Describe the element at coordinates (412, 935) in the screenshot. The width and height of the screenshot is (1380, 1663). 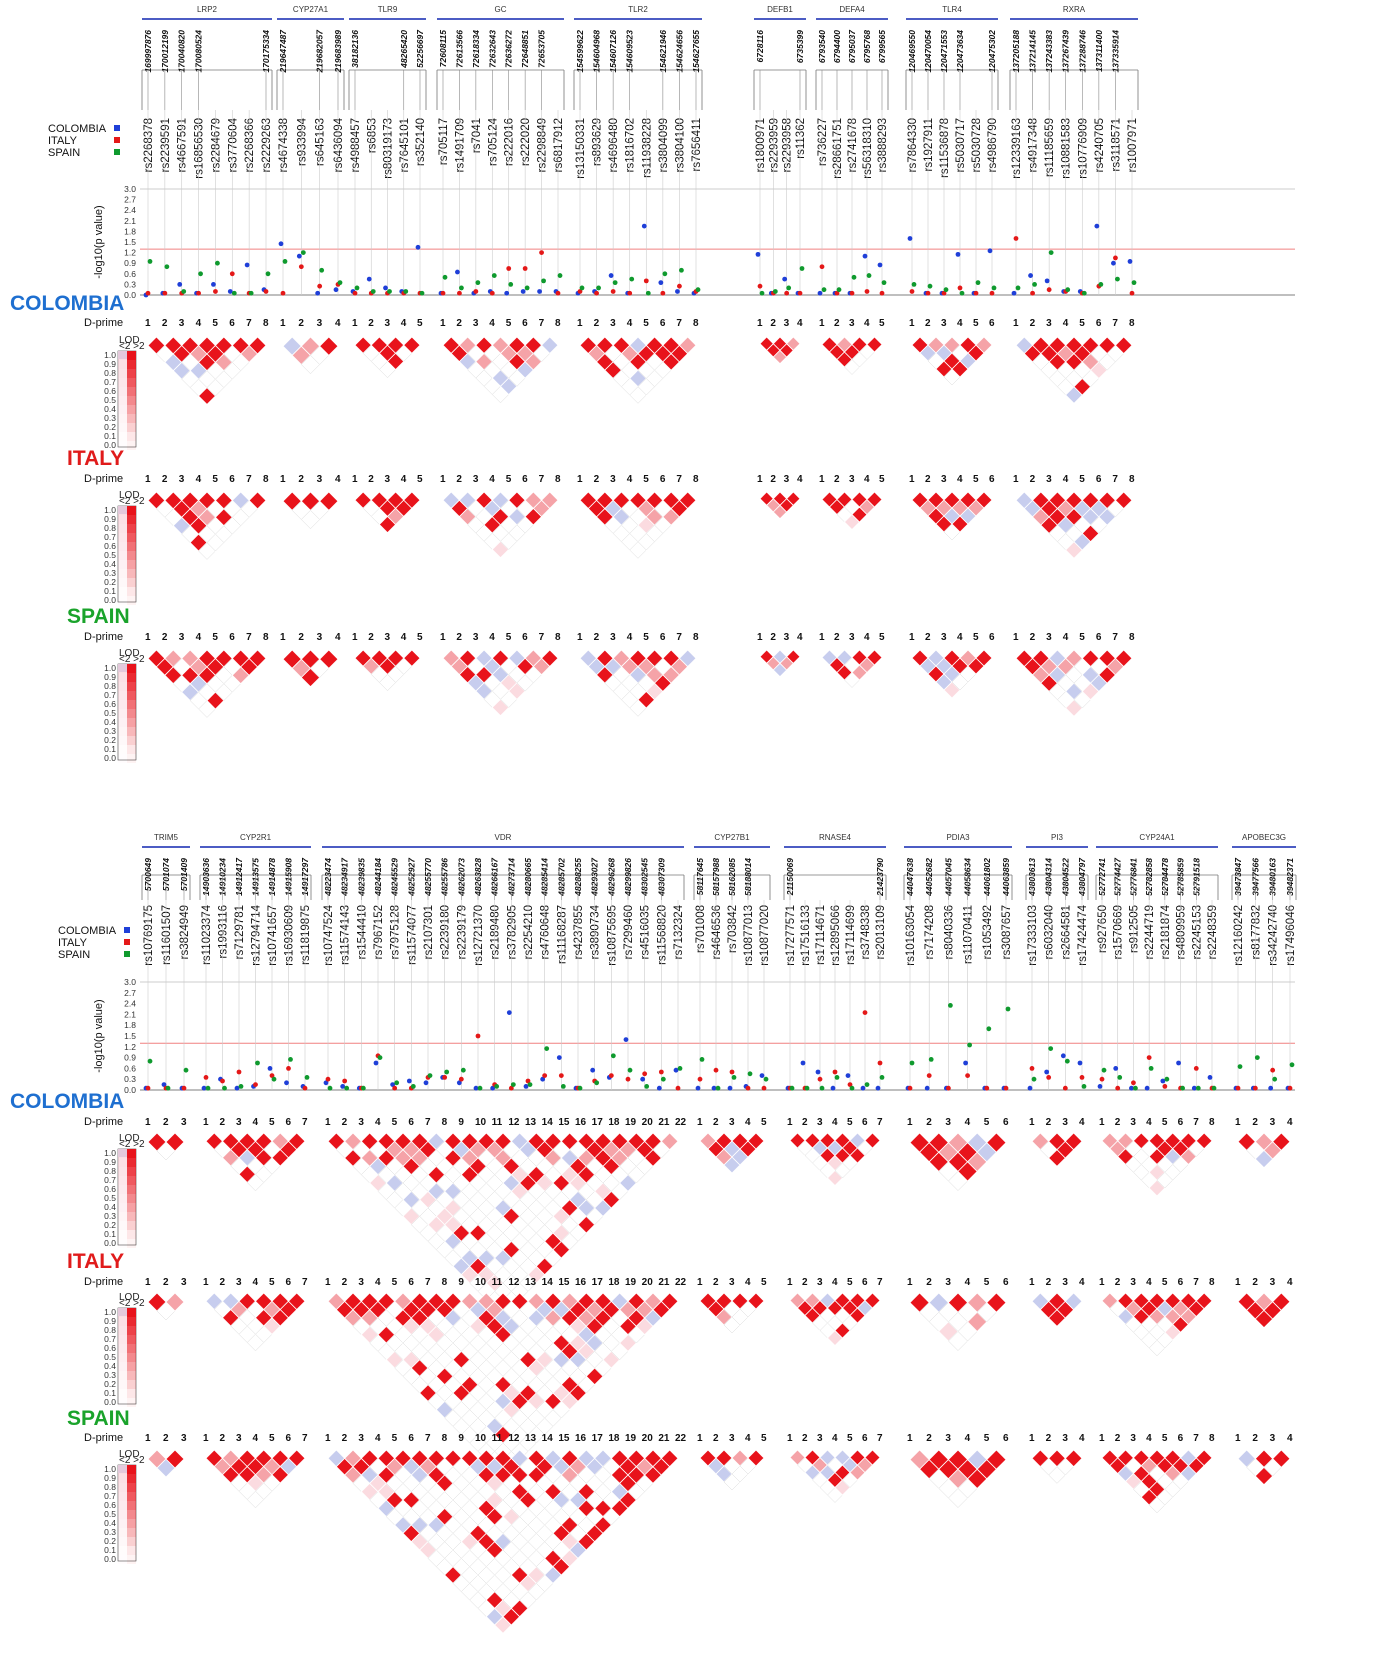
I see `snp-rs-label: rs11574077` at that location.